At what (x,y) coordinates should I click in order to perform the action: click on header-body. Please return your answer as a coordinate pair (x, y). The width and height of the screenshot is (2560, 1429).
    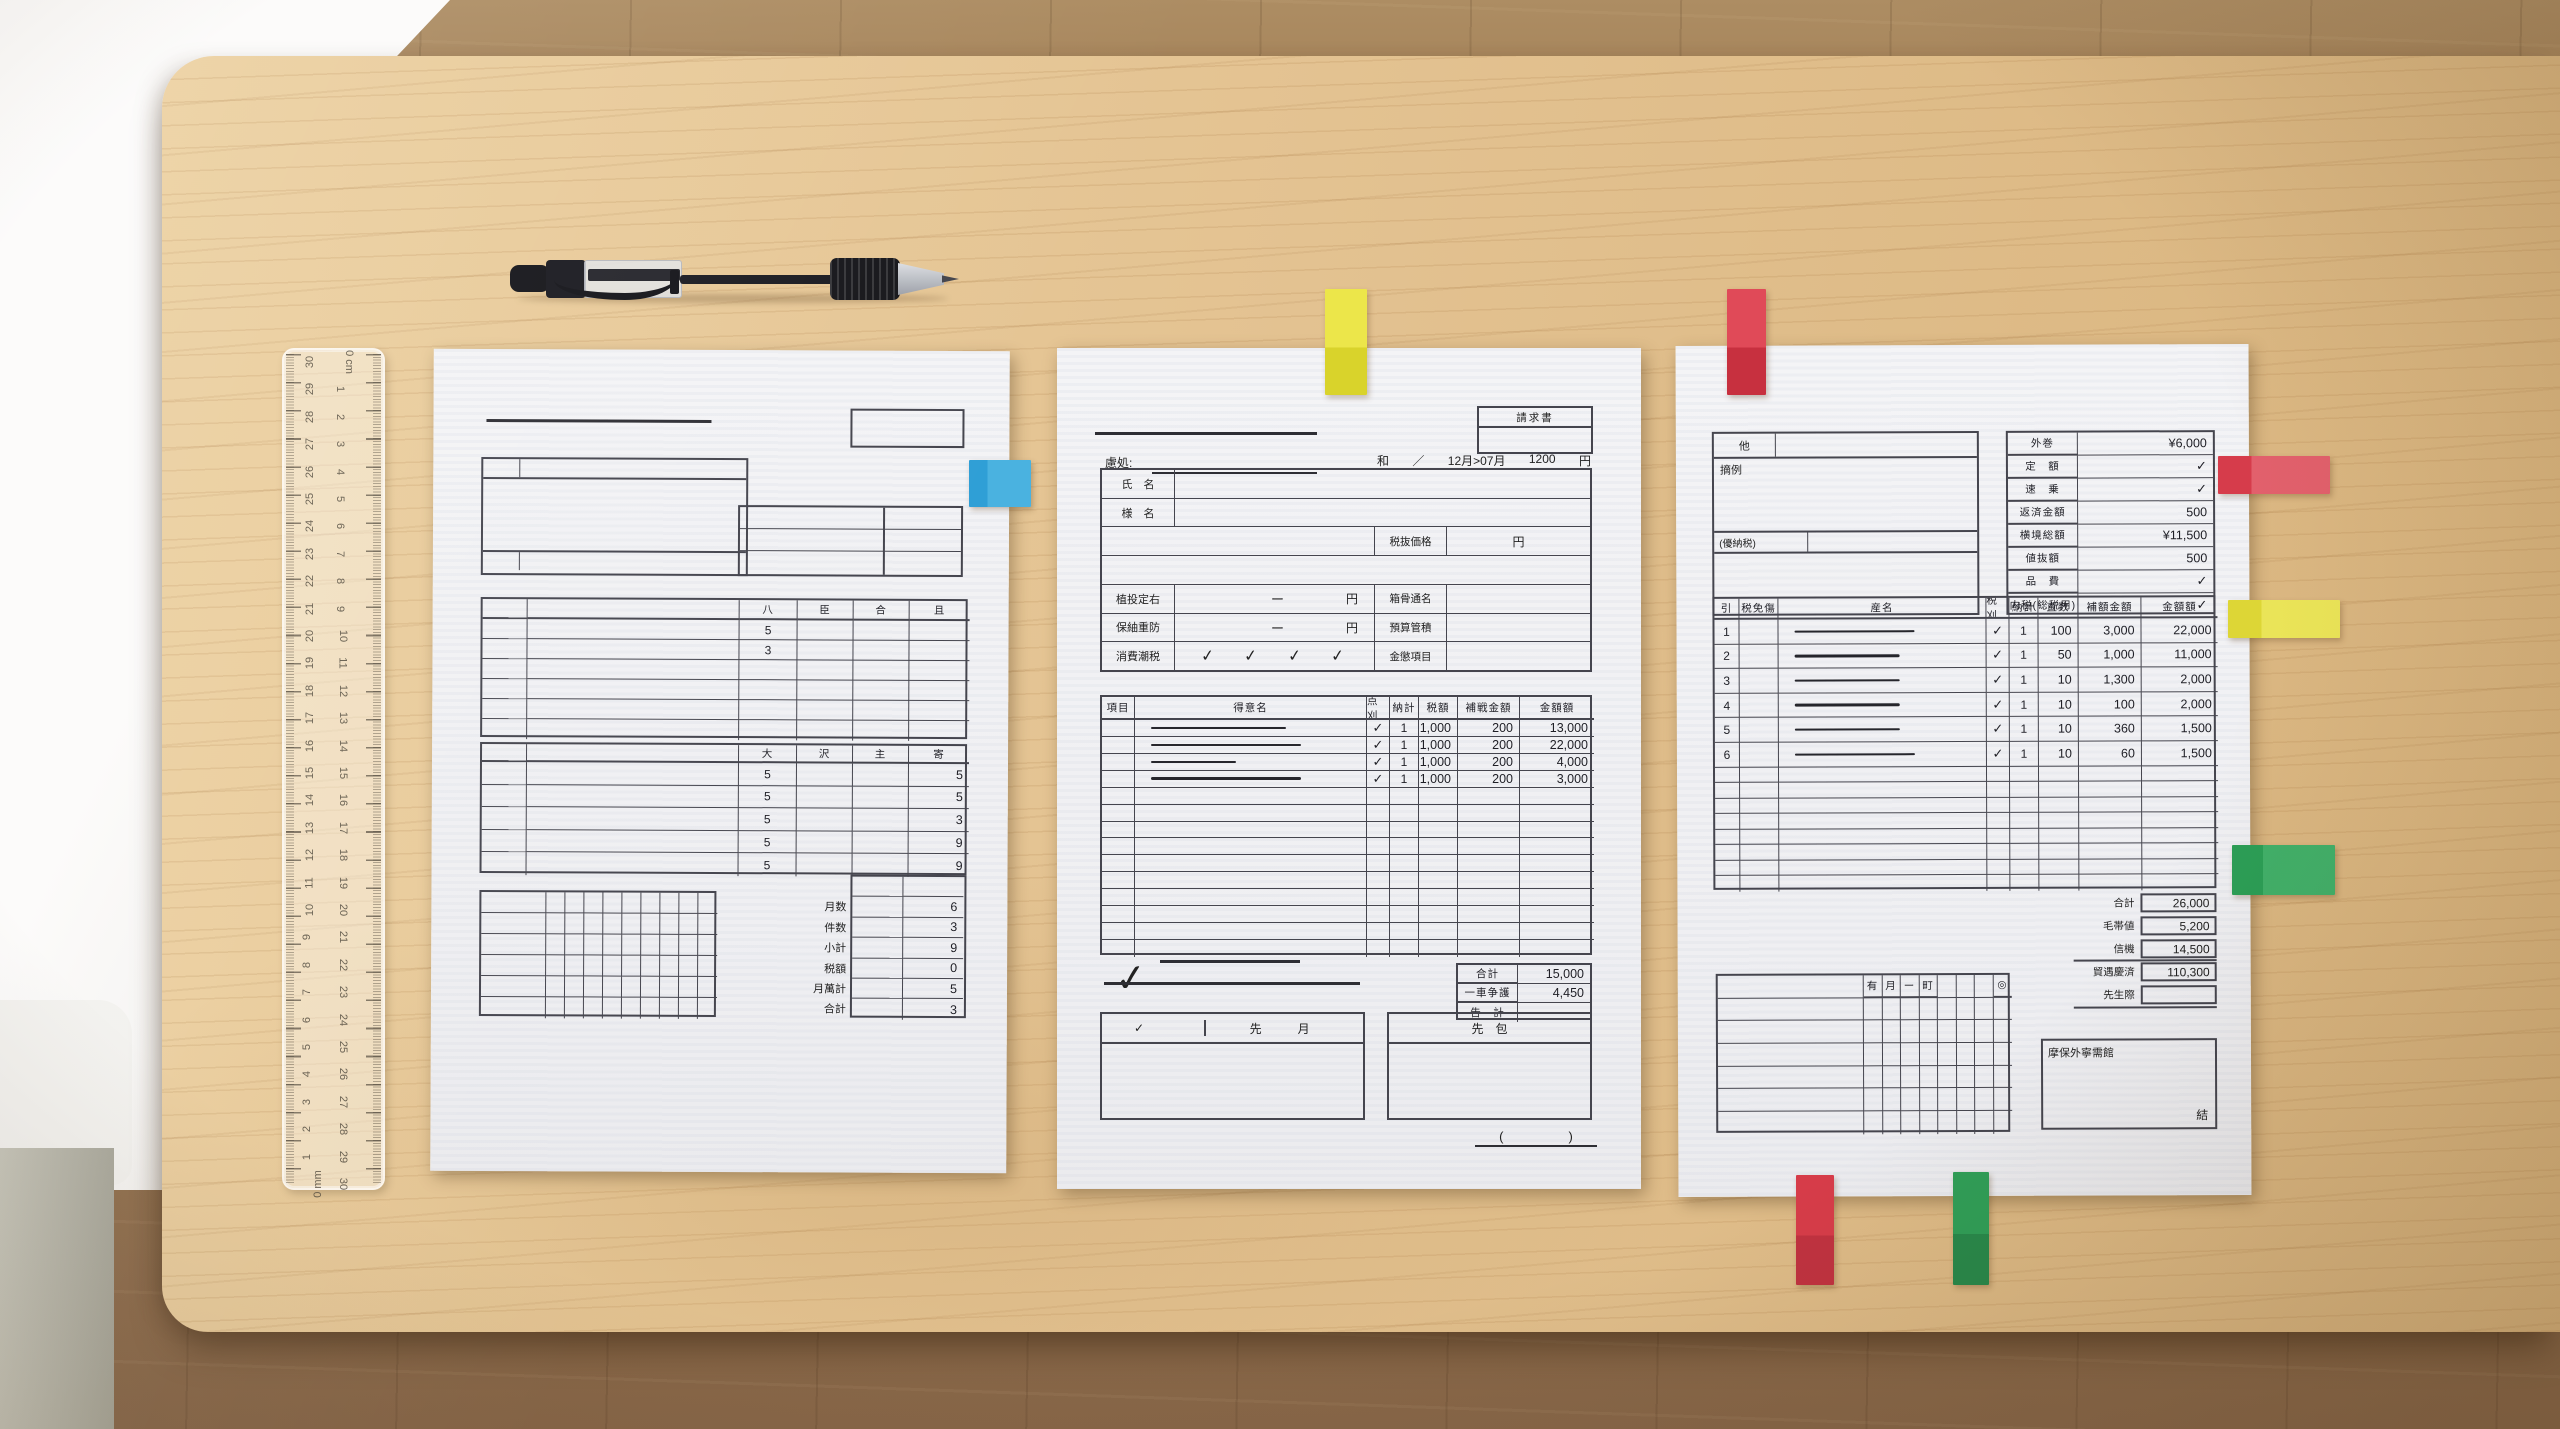
    Looking at the image, I should click on (614, 515).